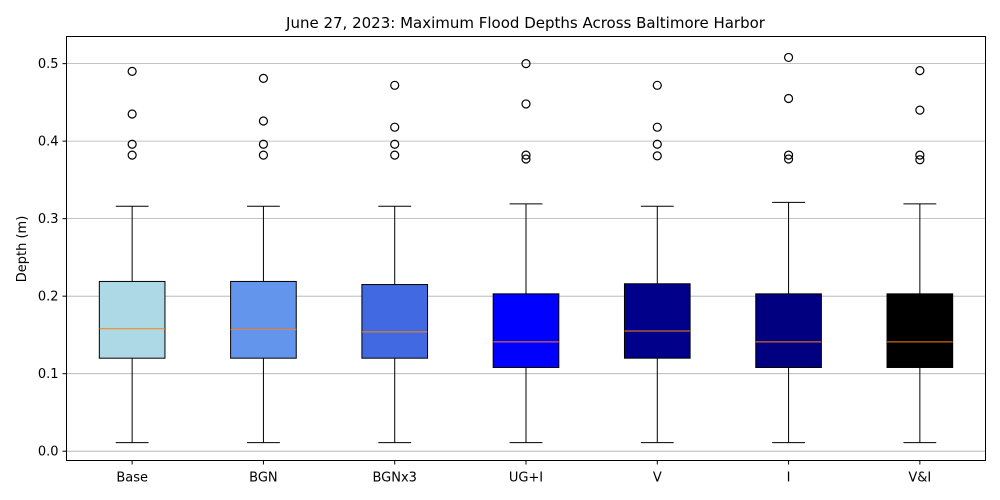 The image size is (1000, 500). I want to click on x-tick-label: UG+I, so click(526, 478).